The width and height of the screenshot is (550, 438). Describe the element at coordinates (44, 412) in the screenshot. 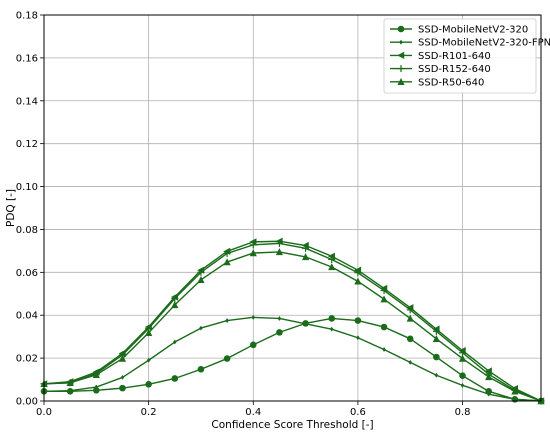

I see `x-tick-label: 0.0` at that location.